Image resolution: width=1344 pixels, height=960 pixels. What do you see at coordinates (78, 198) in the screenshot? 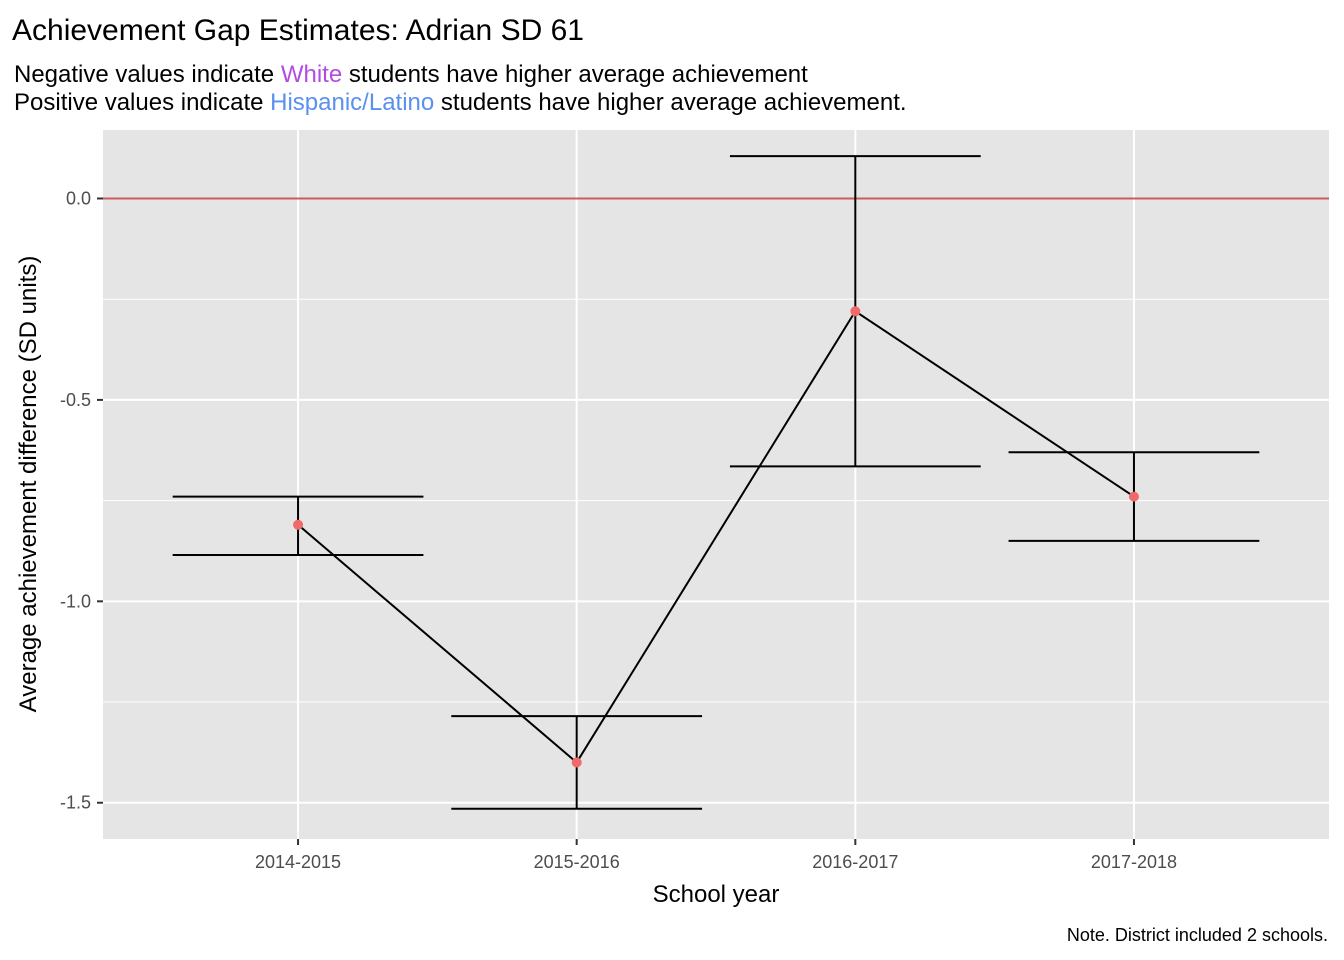
I see `y-tick-label: 0.0` at bounding box center [78, 198].